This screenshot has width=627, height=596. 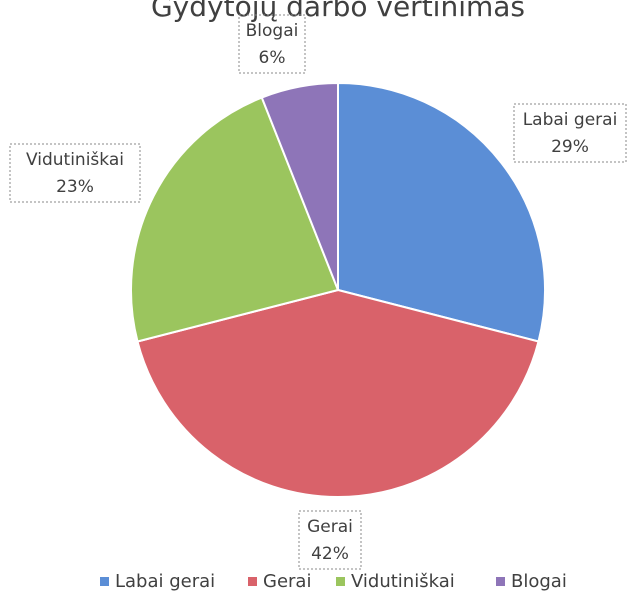 I want to click on data-label-value: 42%, so click(x=330, y=554).